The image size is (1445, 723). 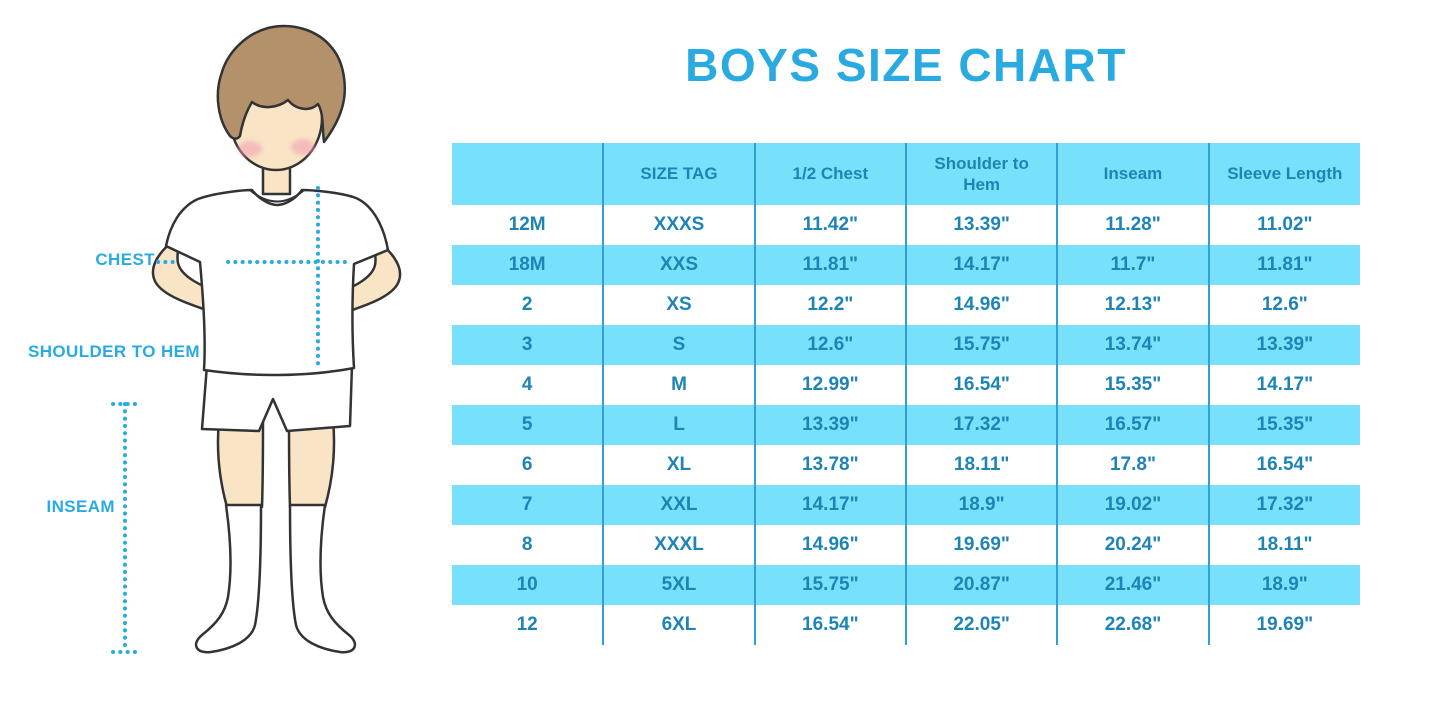 What do you see at coordinates (829, 174) in the screenshot?
I see `header-half-chest: 1/2 Chest` at bounding box center [829, 174].